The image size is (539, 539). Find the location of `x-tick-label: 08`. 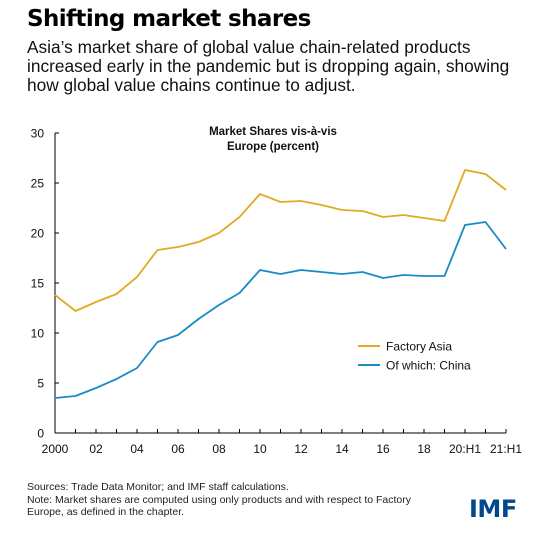

x-tick-label: 08 is located at coordinates (219, 449).